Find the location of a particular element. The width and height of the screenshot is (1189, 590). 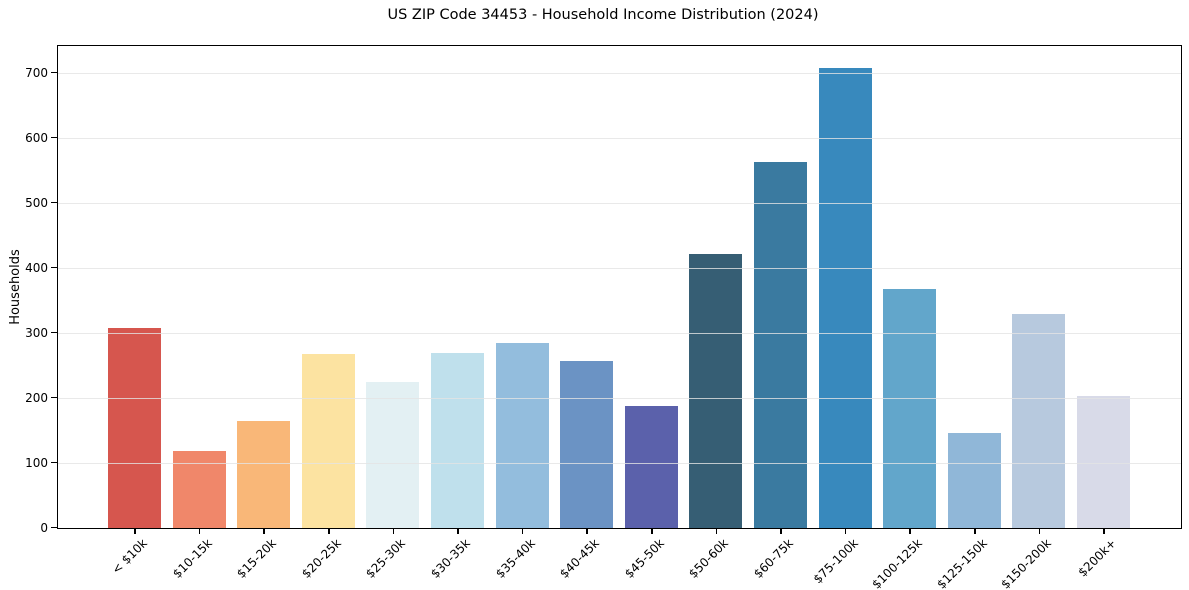

bar-$30-35k is located at coordinates (457, 440).